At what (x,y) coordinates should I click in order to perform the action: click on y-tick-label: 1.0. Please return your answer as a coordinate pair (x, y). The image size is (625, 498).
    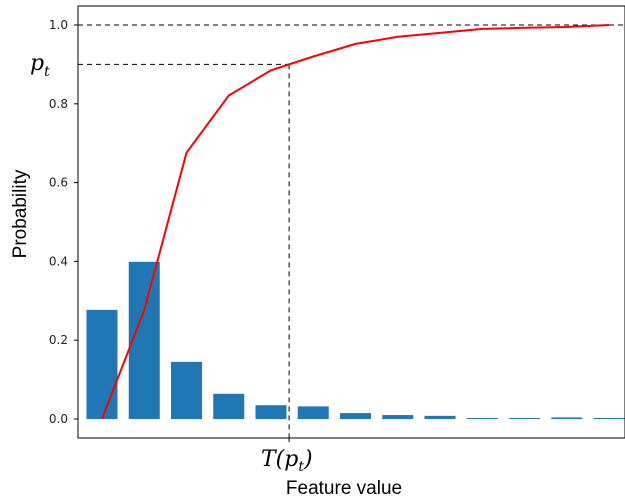
    Looking at the image, I should click on (58, 25).